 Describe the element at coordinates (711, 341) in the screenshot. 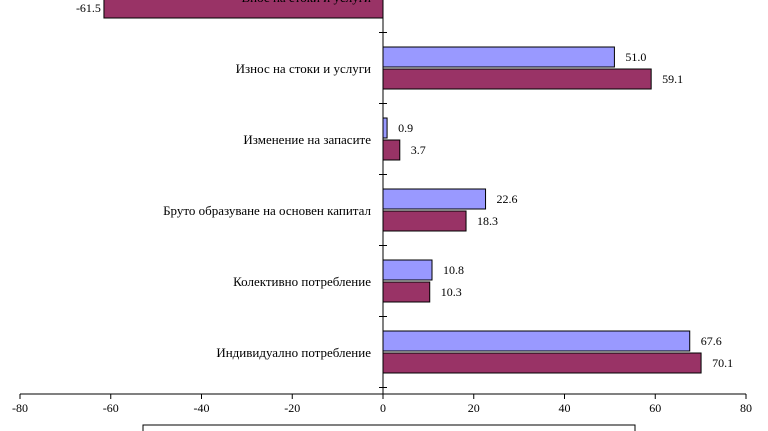

I see `data-label-series1-5: 67.6` at that location.